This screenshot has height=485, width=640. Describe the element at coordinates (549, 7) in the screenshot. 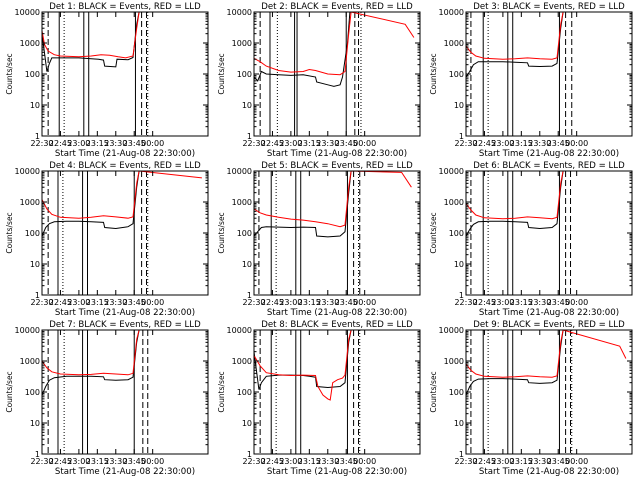

I see `panel-title: Det 3: BLACK = Events, RED = LLD` at that location.